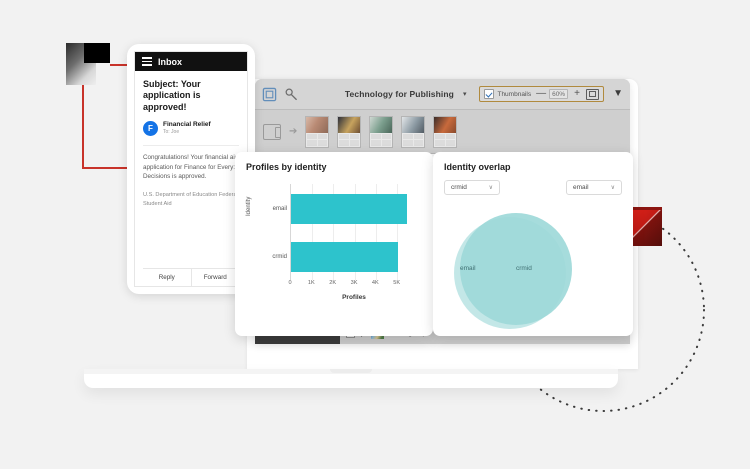 This screenshot has height=469, width=750. I want to click on left-identity-select: crmid ∨, so click(472, 187).